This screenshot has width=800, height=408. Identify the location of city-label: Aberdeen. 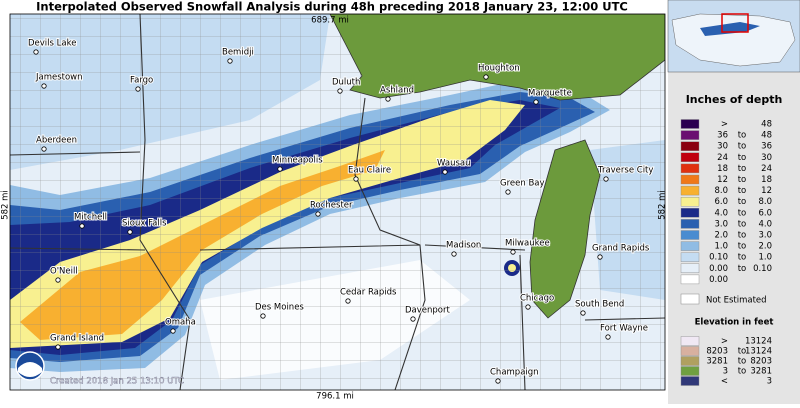
(56, 141).